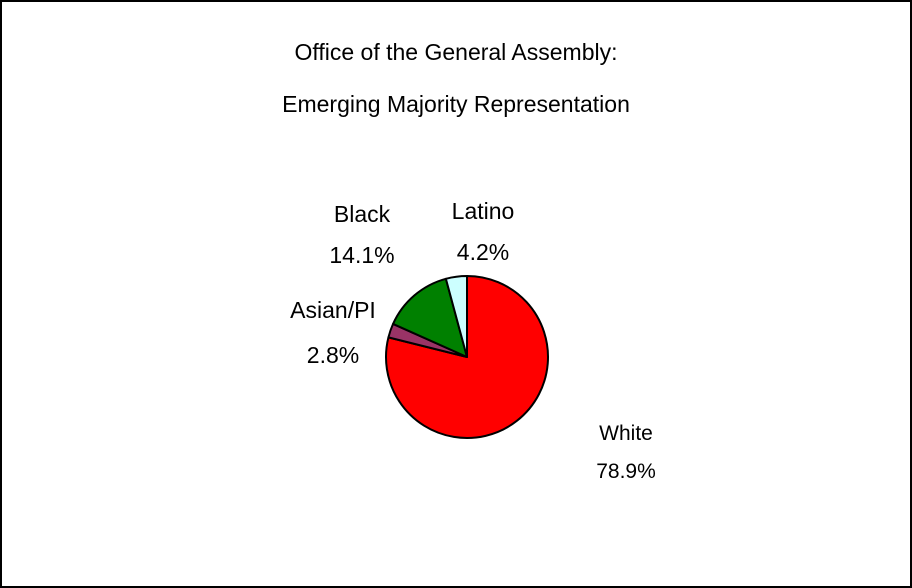 This screenshot has height=588, width=912. What do you see at coordinates (626, 433) in the screenshot?
I see `slice-label-white: White` at bounding box center [626, 433].